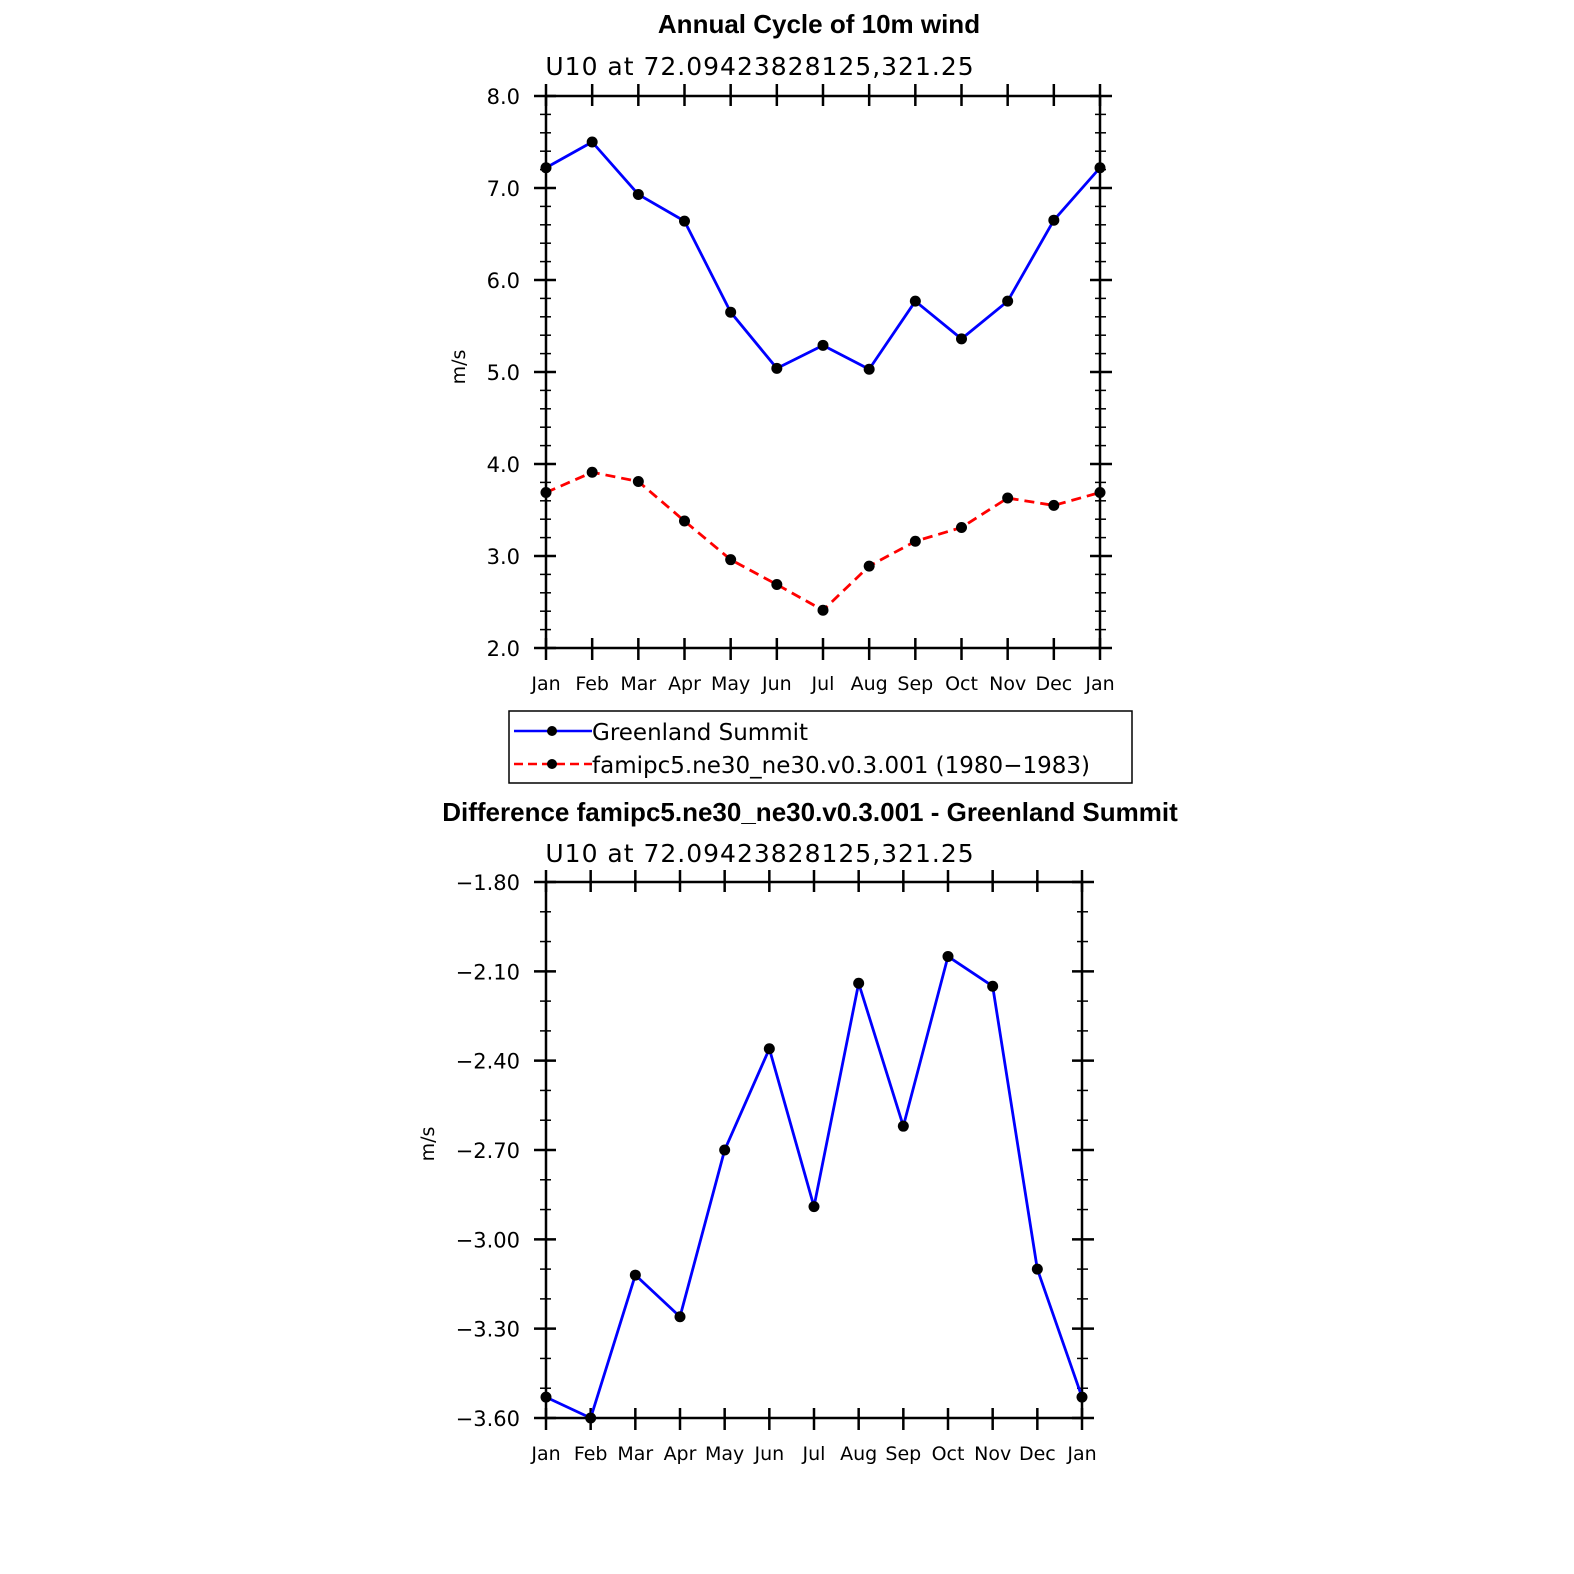 The image size is (1574, 1574). What do you see at coordinates (503, 281) in the screenshot?
I see `y-tick-label: 6.0` at bounding box center [503, 281].